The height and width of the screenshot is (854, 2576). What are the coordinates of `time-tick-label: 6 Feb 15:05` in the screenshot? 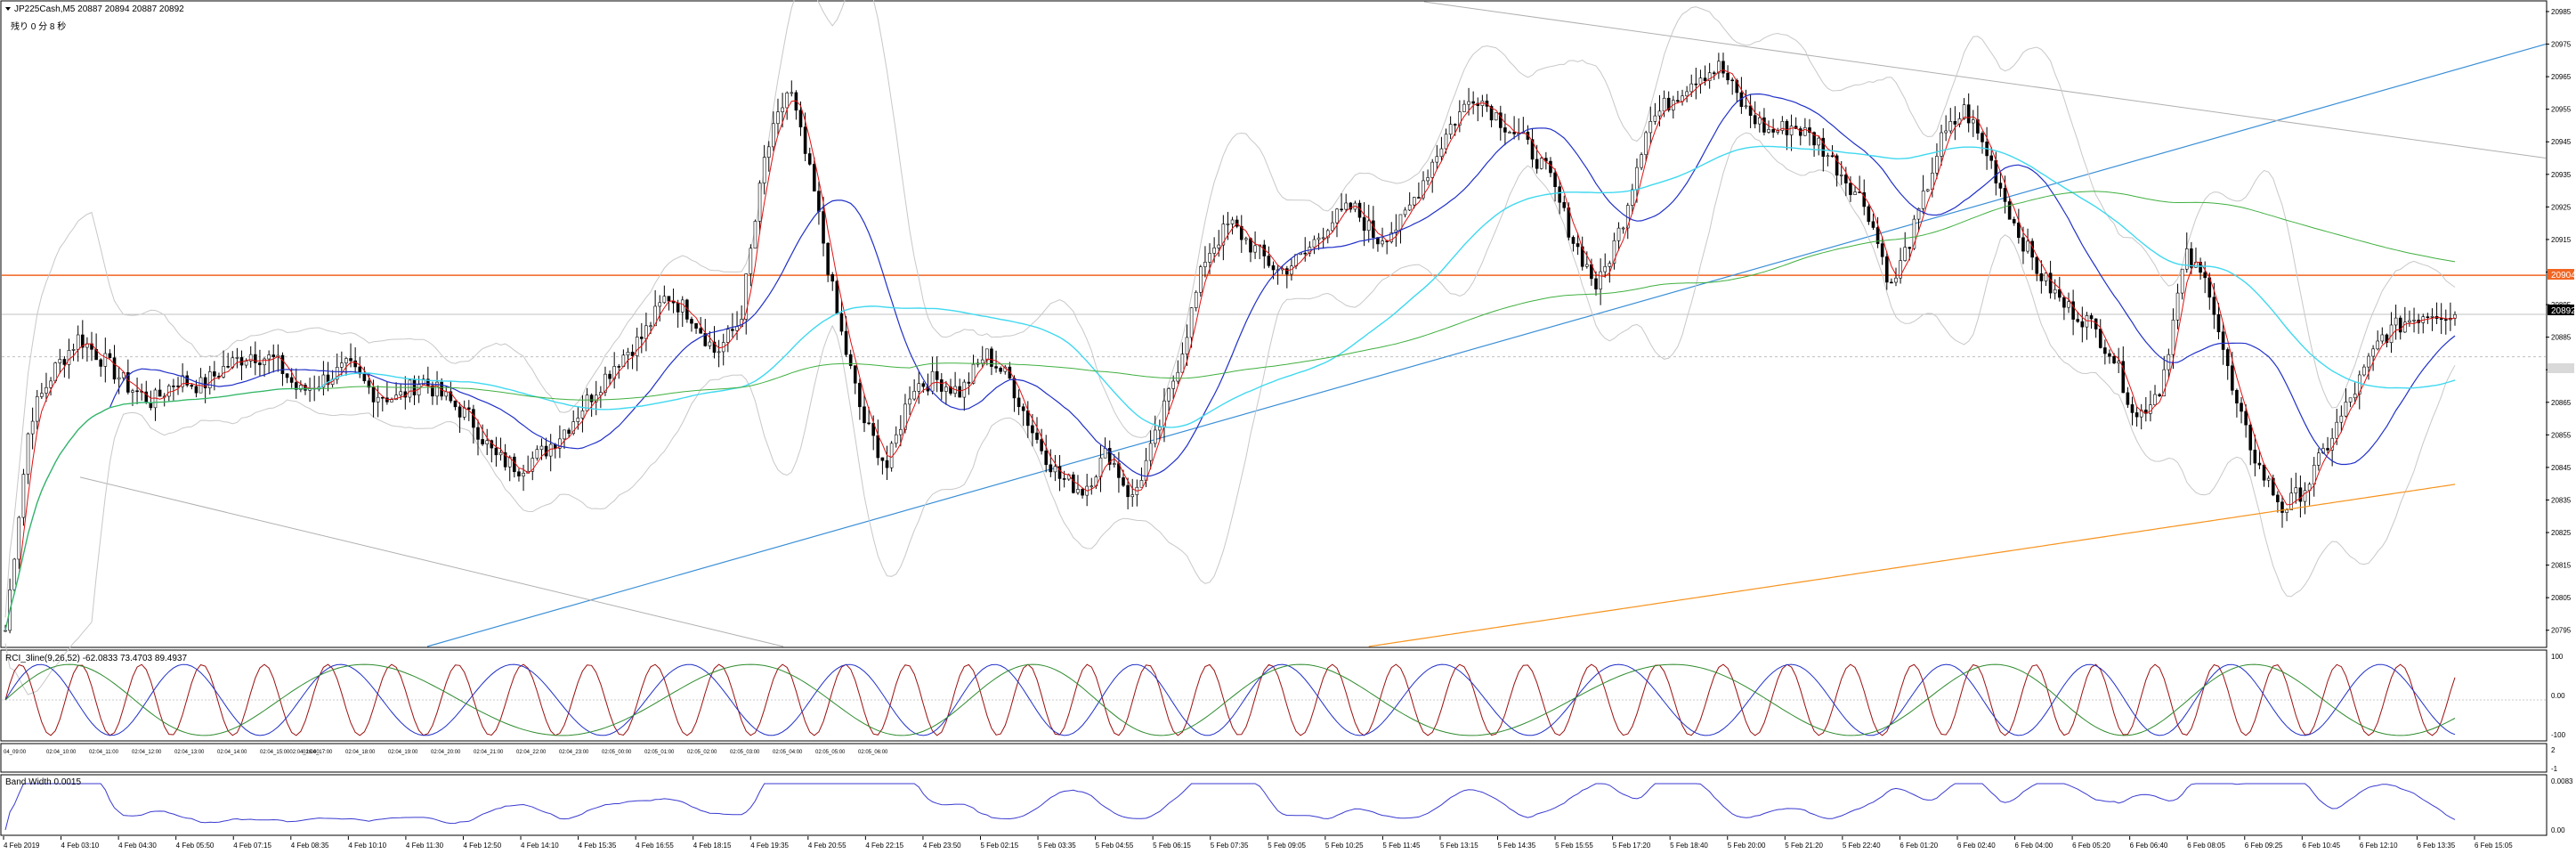 It's located at (2494, 846).